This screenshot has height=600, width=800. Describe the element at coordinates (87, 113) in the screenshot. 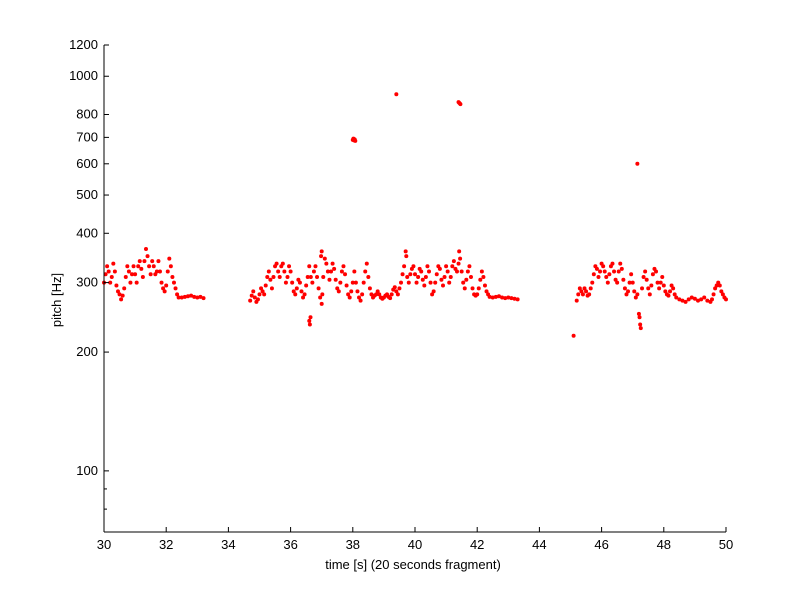

I see `y-tick-label: 800` at that location.